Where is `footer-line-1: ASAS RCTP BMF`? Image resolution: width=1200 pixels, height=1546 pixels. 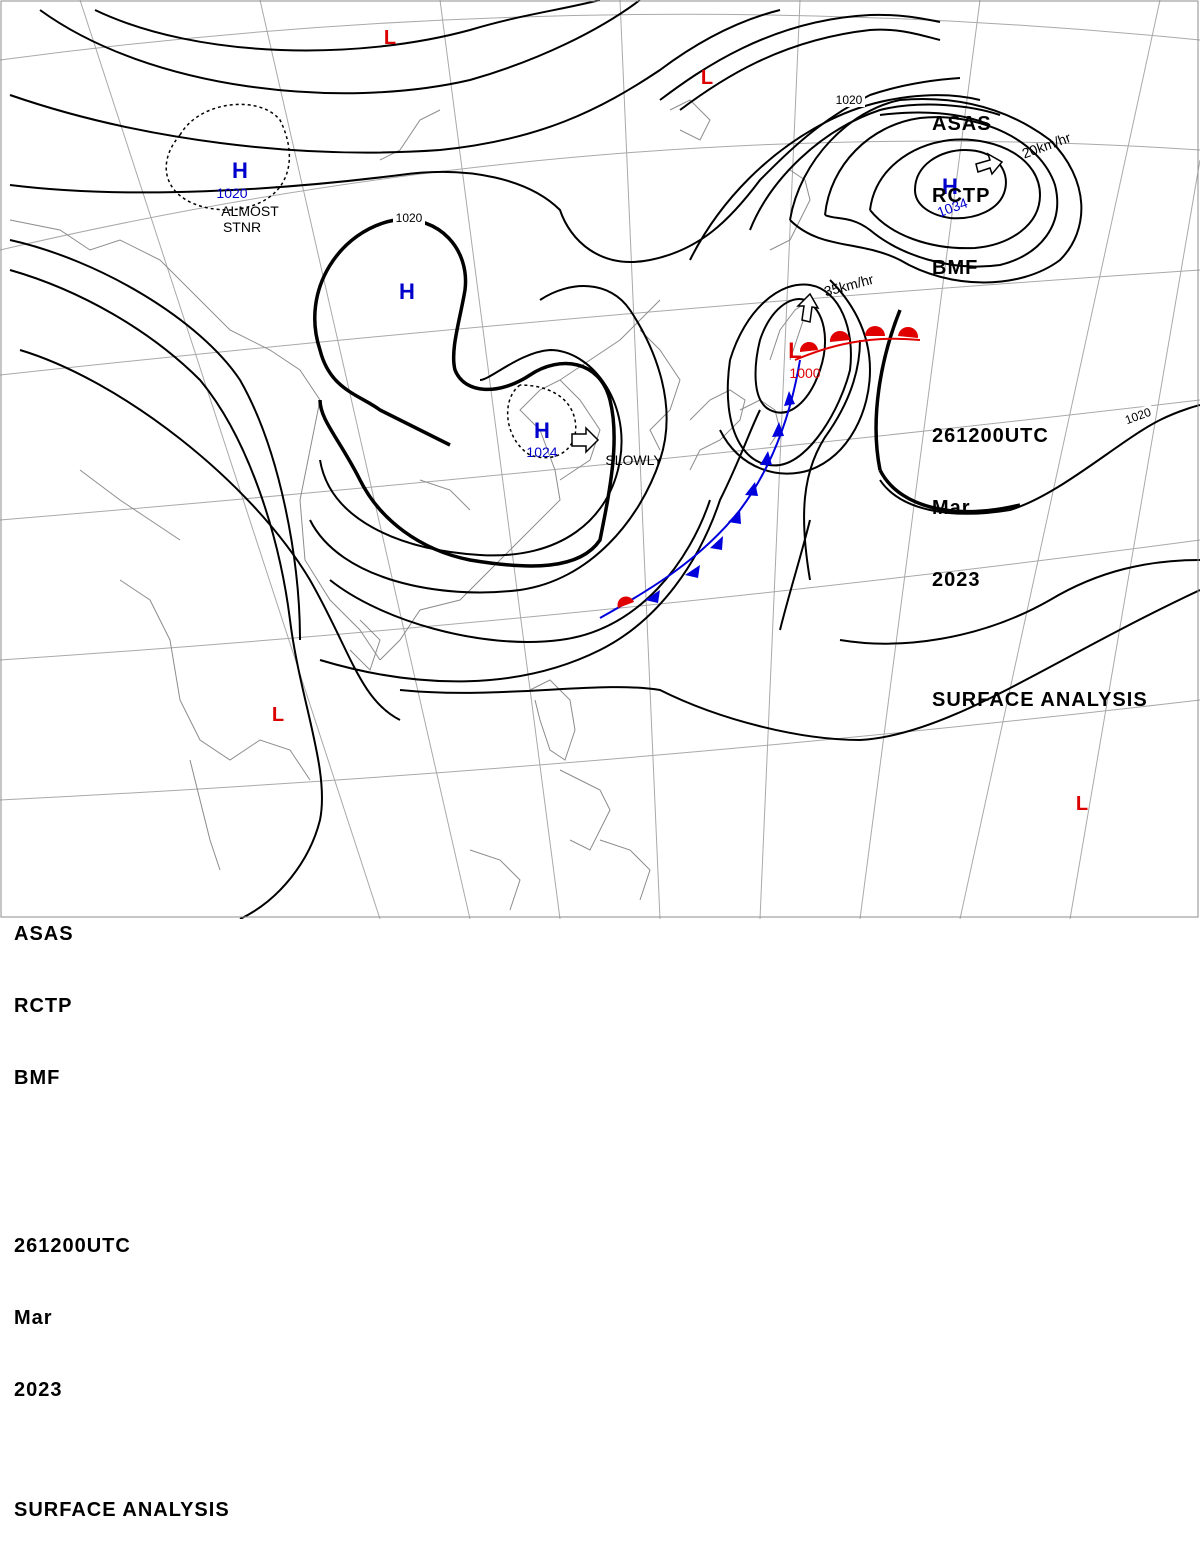
footer-line-1: ASAS RCTP BMF is located at coordinates (141, 1006).